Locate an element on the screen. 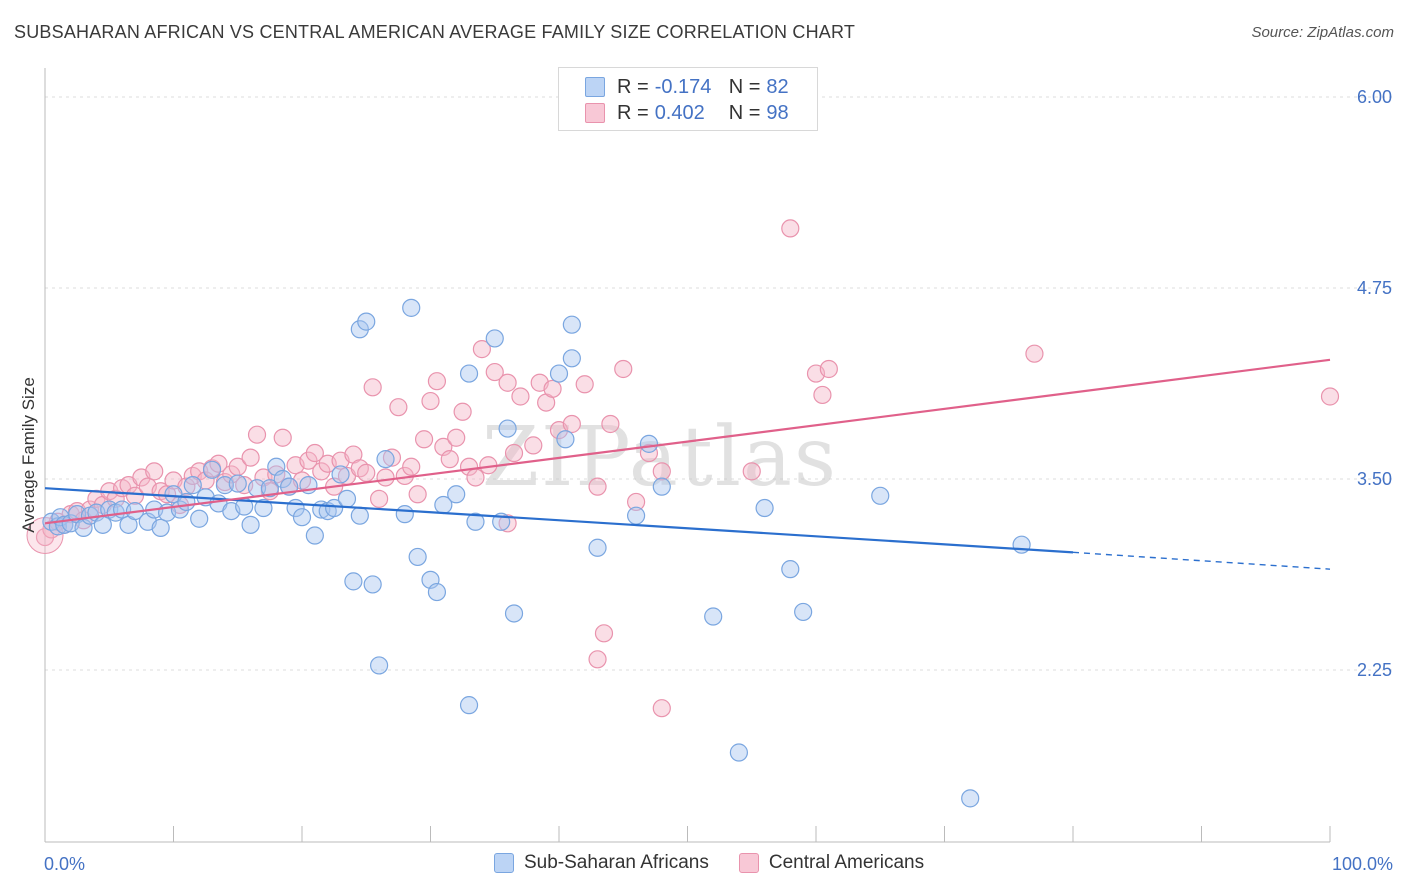 This screenshot has height=892, width=1406. legend-row-pink: R = 0.402 N = 98 is located at coordinates (687, 113).